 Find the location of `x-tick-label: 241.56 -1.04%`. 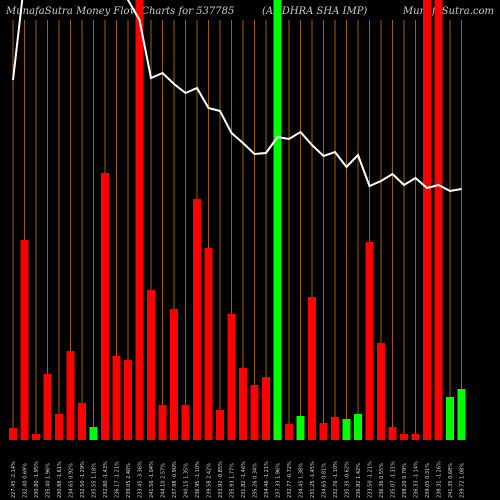

x-tick-label: 241.56 -1.04% is located at coordinates (152, 479).